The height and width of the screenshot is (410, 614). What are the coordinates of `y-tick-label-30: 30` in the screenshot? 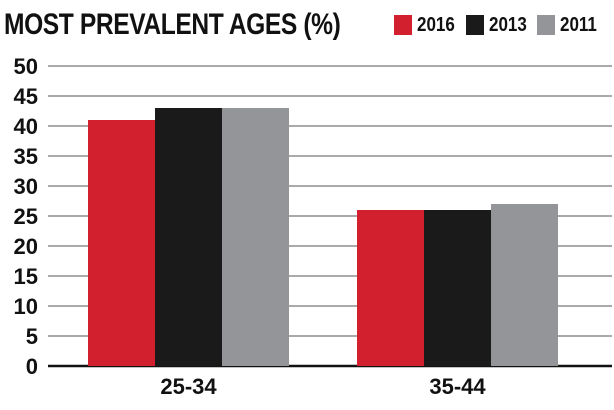 It's located at (26, 186).